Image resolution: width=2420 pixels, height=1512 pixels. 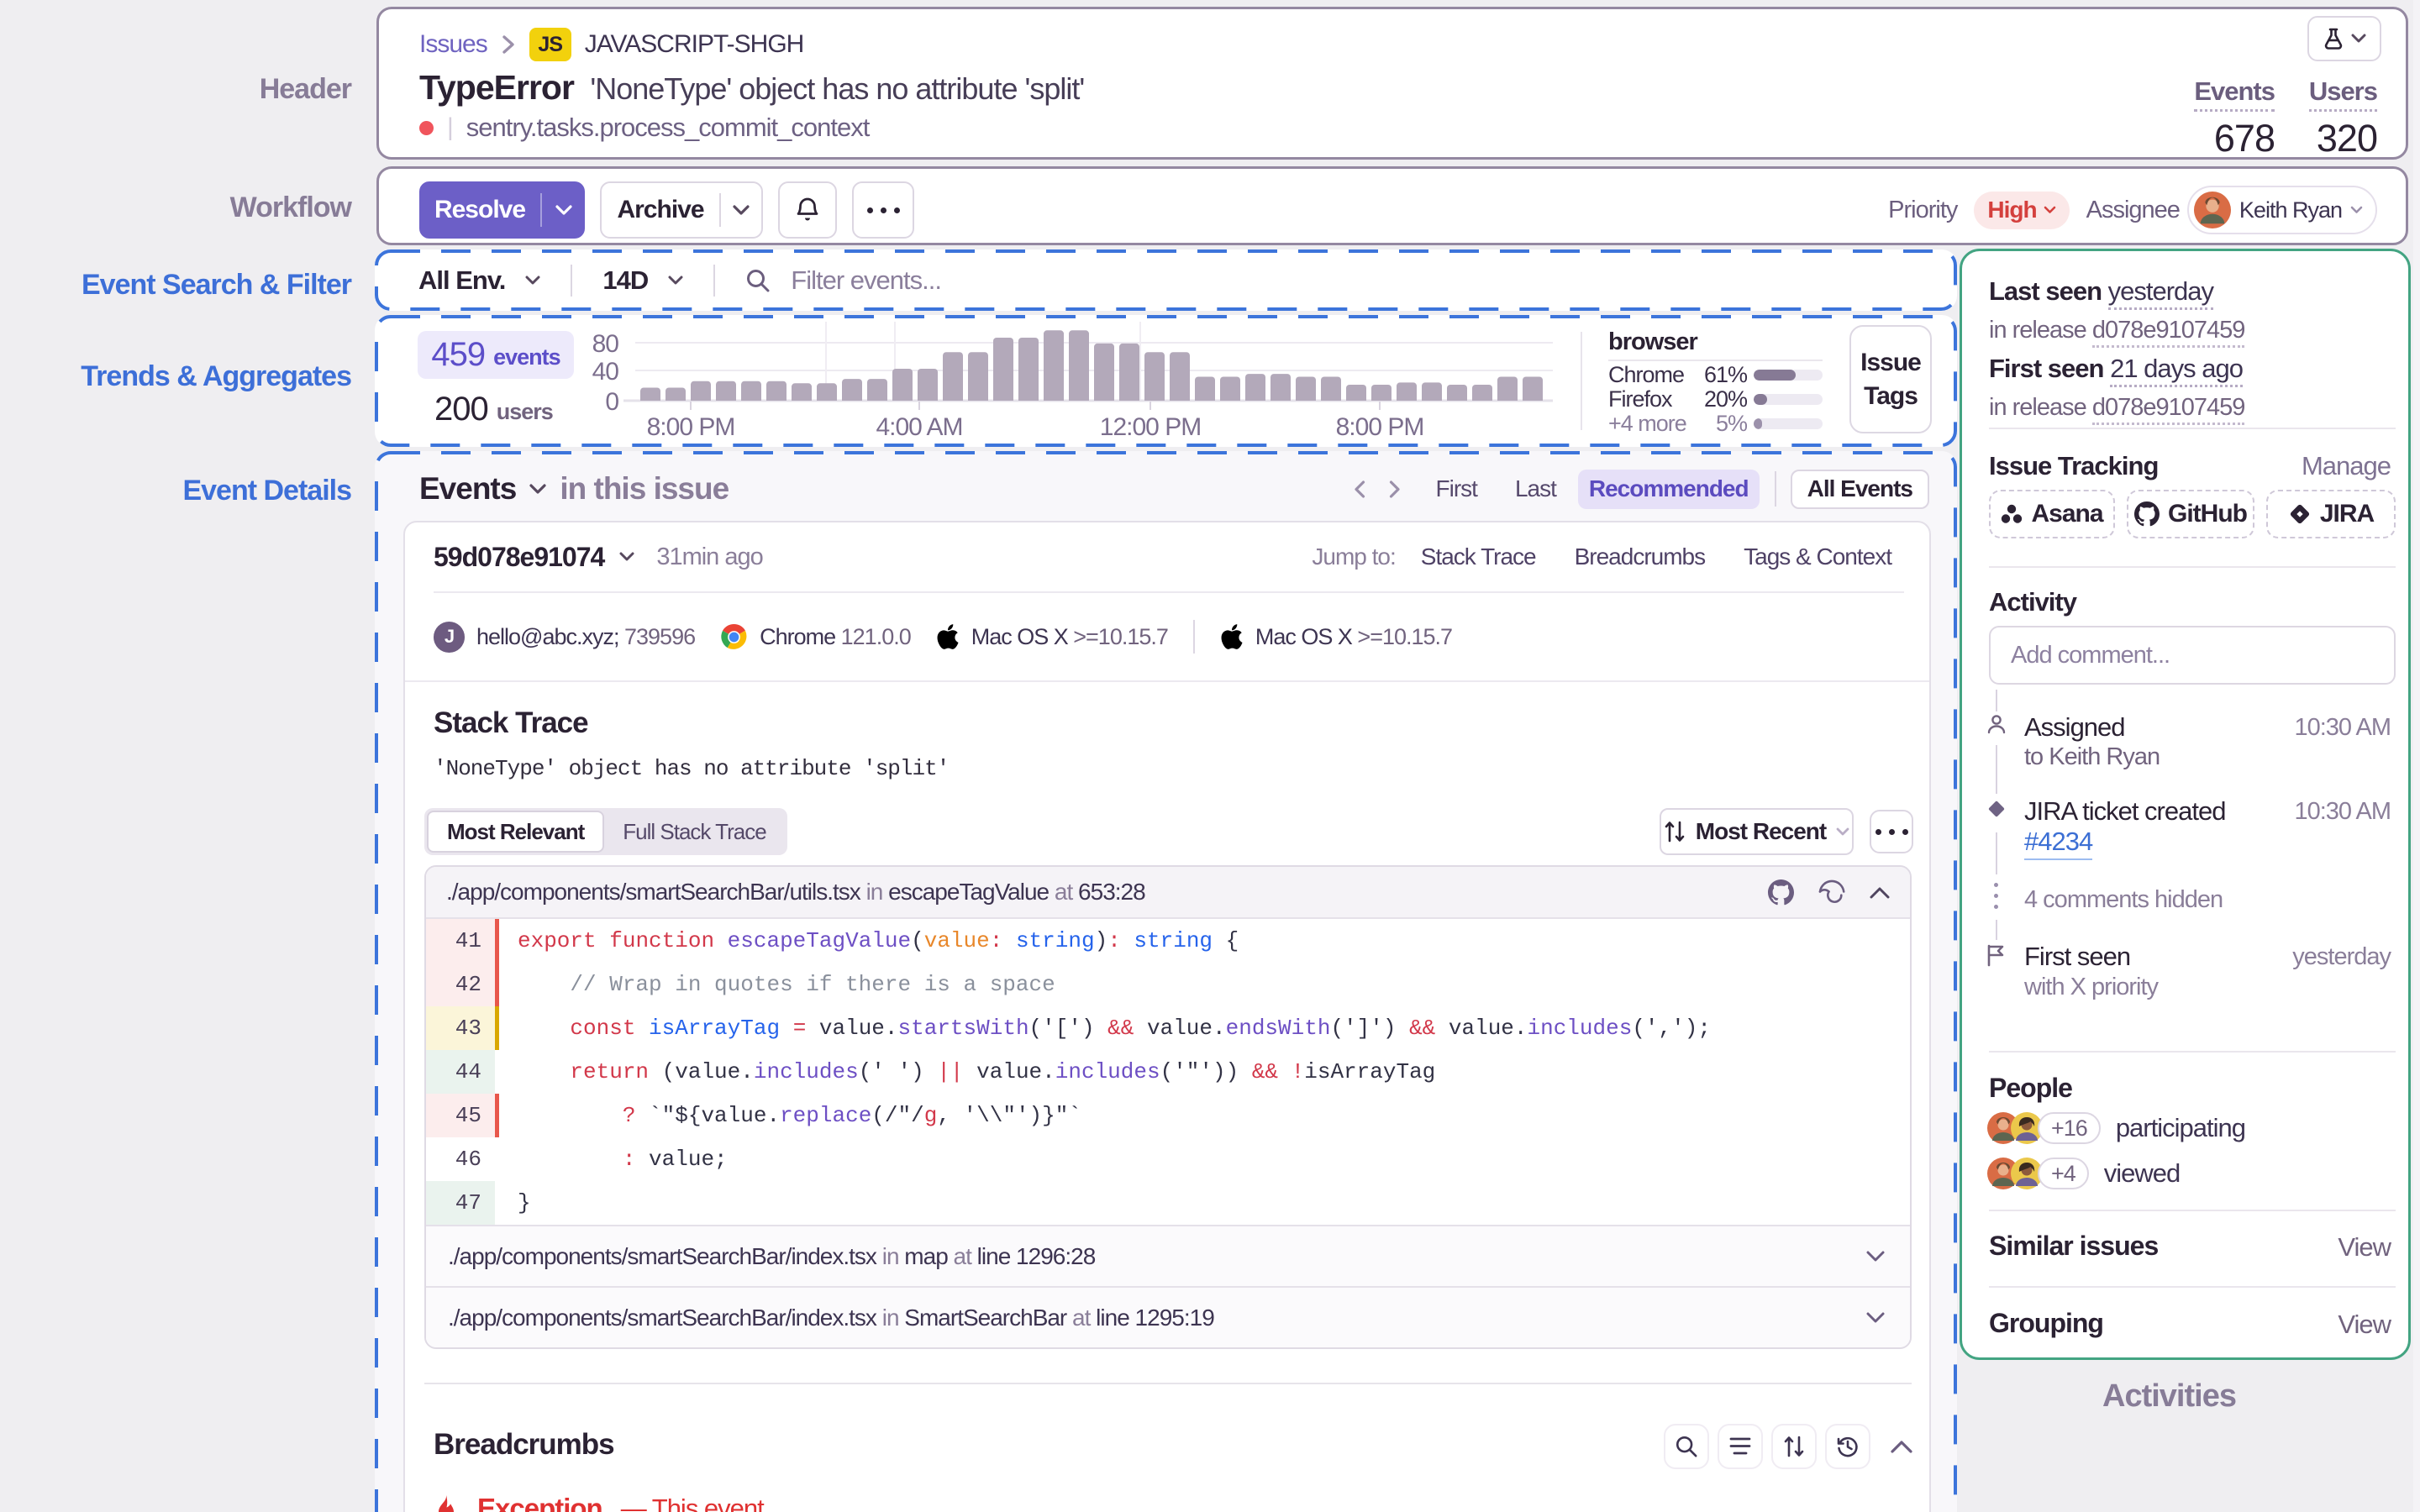 What do you see at coordinates (612, 402) in the screenshot?
I see `svg-text: 0` at bounding box center [612, 402].